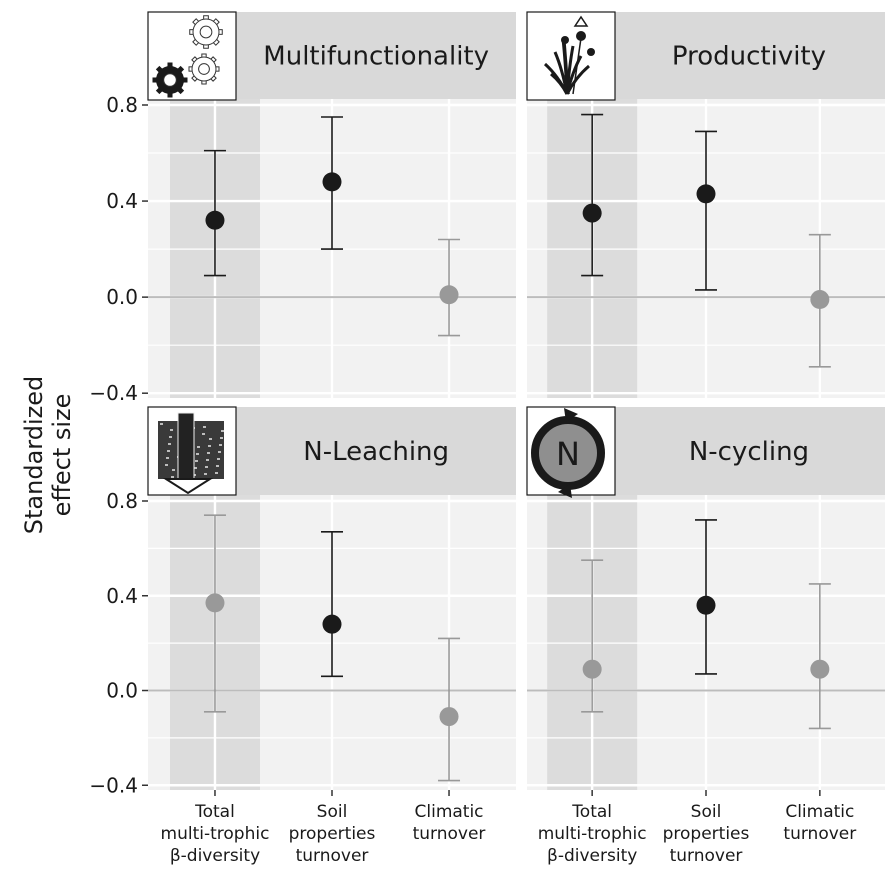  I want to click on plant-icon, so click(571, 56).